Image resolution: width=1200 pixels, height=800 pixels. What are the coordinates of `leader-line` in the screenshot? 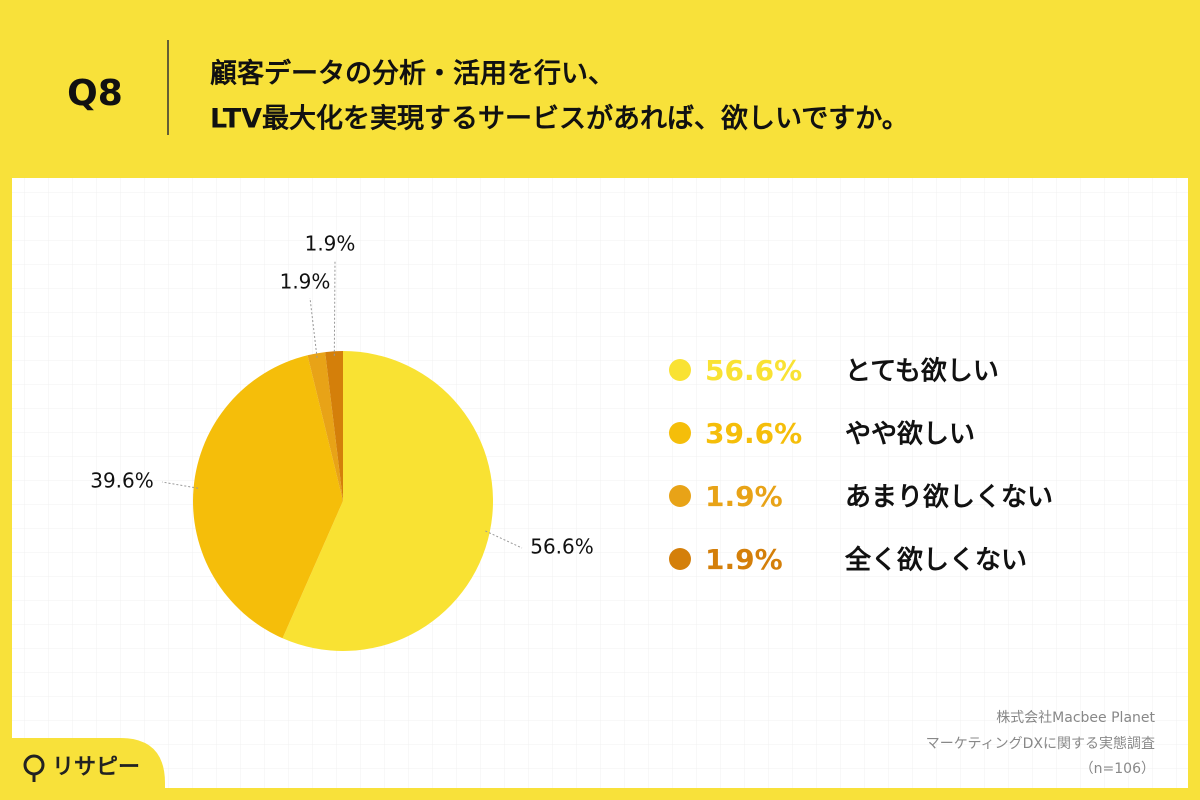 It's located at (504, 539).